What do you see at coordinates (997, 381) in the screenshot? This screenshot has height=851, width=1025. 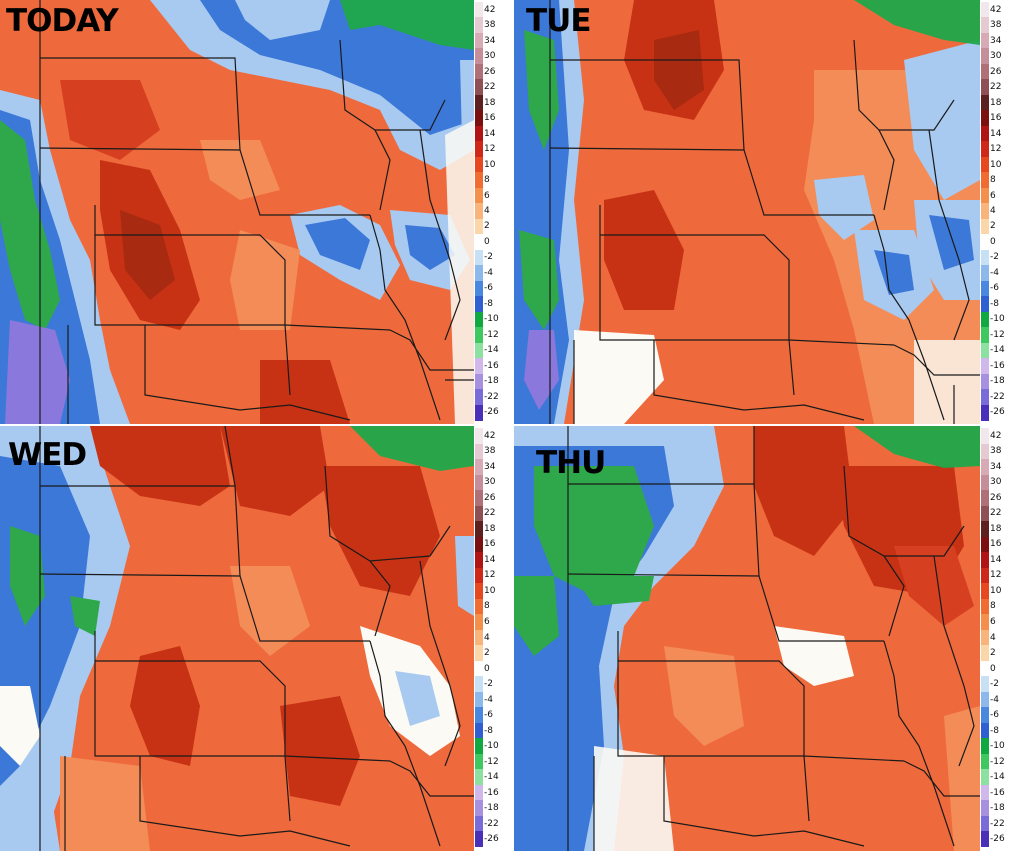 I see `legend-value-label: -18` at bounding box center [997, 381].